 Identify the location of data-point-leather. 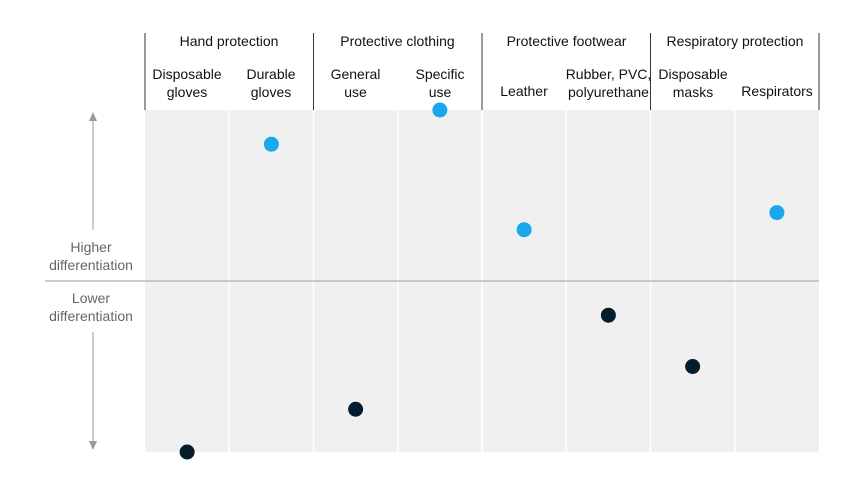
(524, 230).